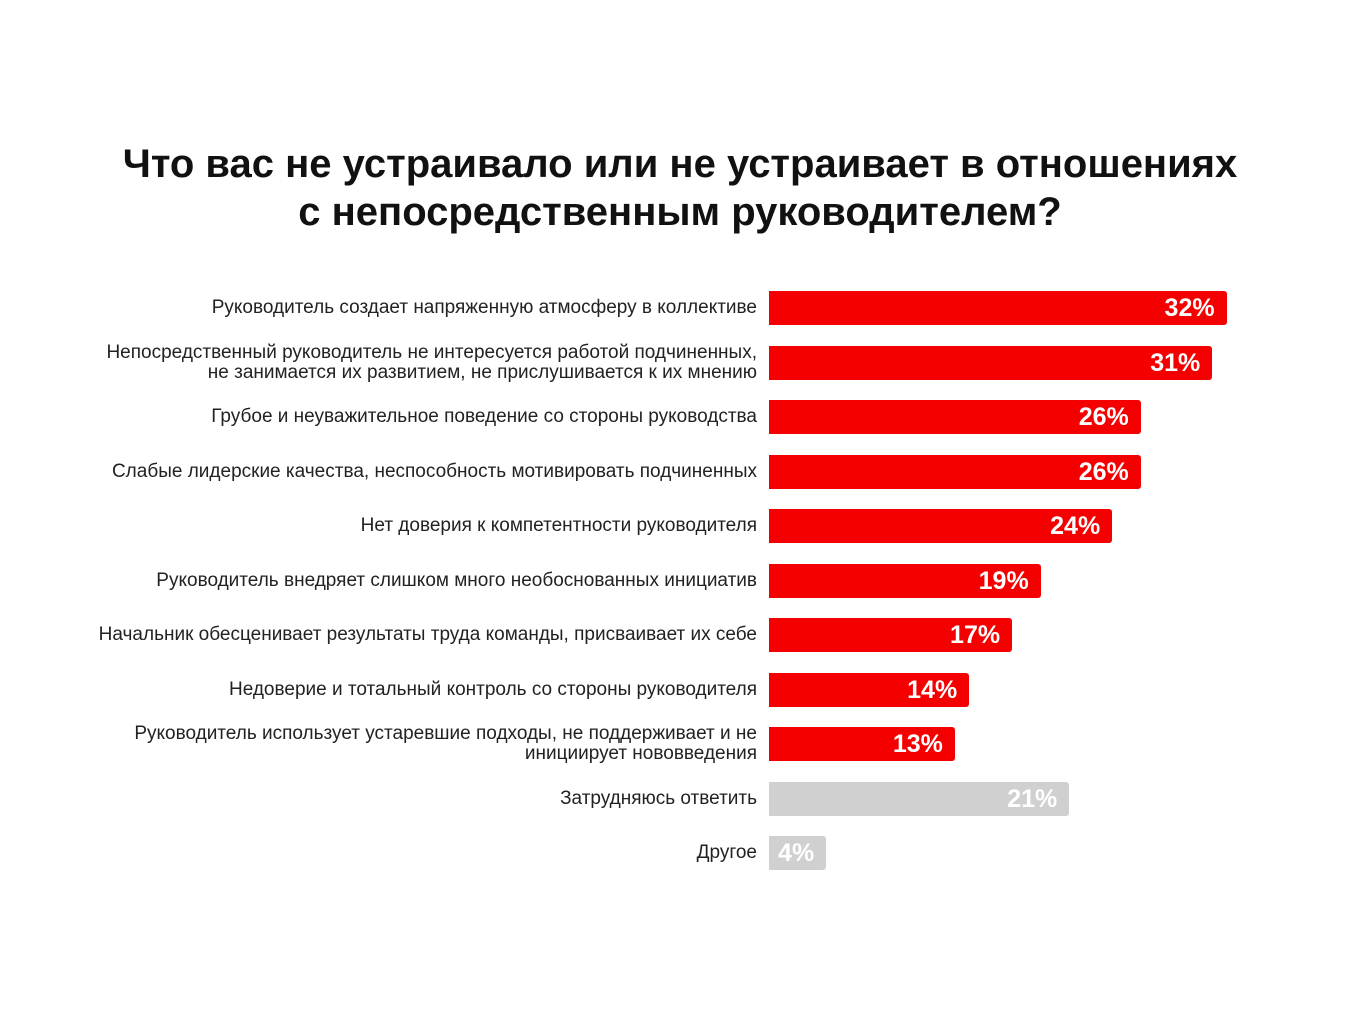 Image resolution: width=1360 pixels, height=1020 pixels. I want to click on value-label: 21%, so click(1032, 798).